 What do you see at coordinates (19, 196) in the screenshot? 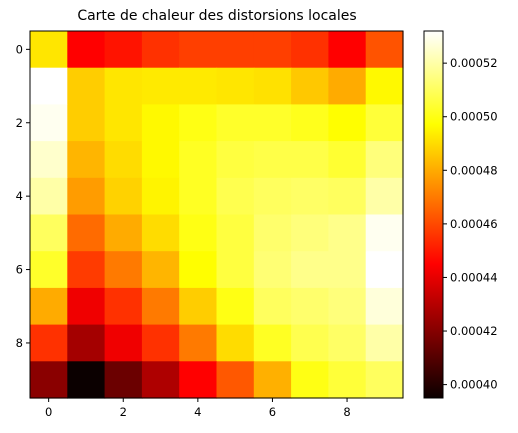
I see `y-tick-label: 4` at bounding box center [19, 196].